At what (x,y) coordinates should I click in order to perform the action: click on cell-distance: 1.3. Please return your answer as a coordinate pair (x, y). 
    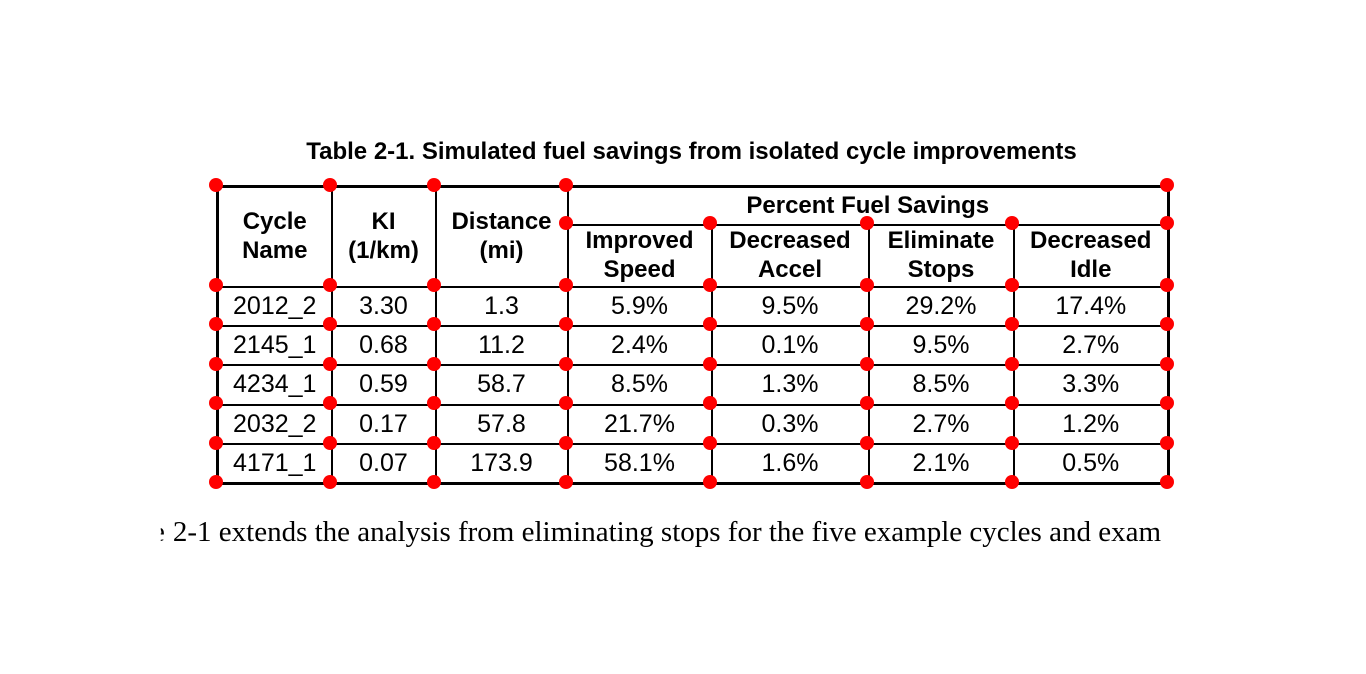
    Looking at the image, I should click on (501, 306).